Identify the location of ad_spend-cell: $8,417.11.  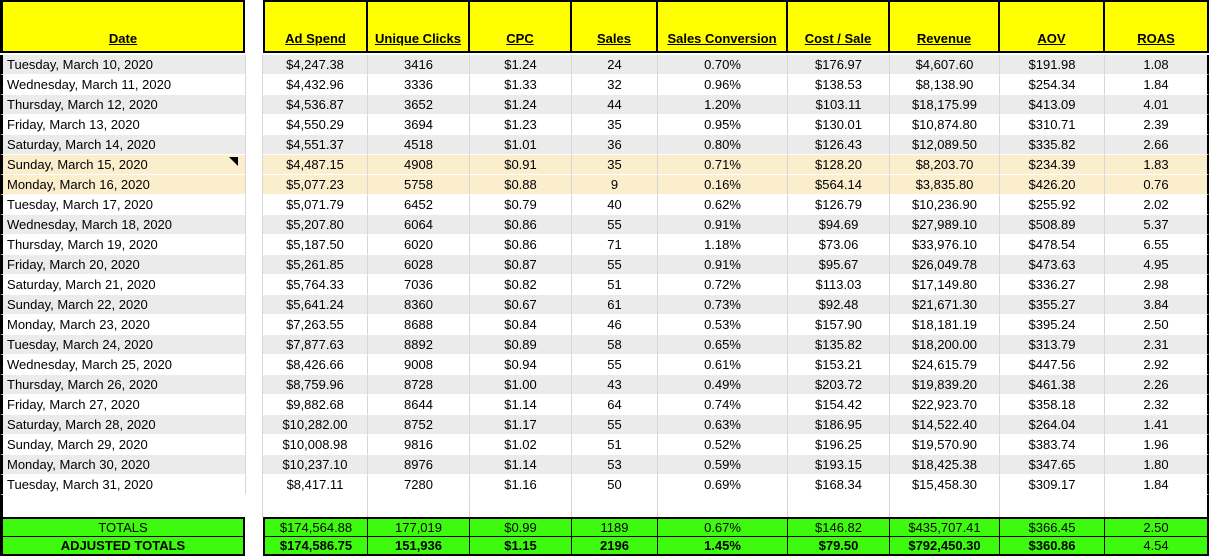
(315, 485).